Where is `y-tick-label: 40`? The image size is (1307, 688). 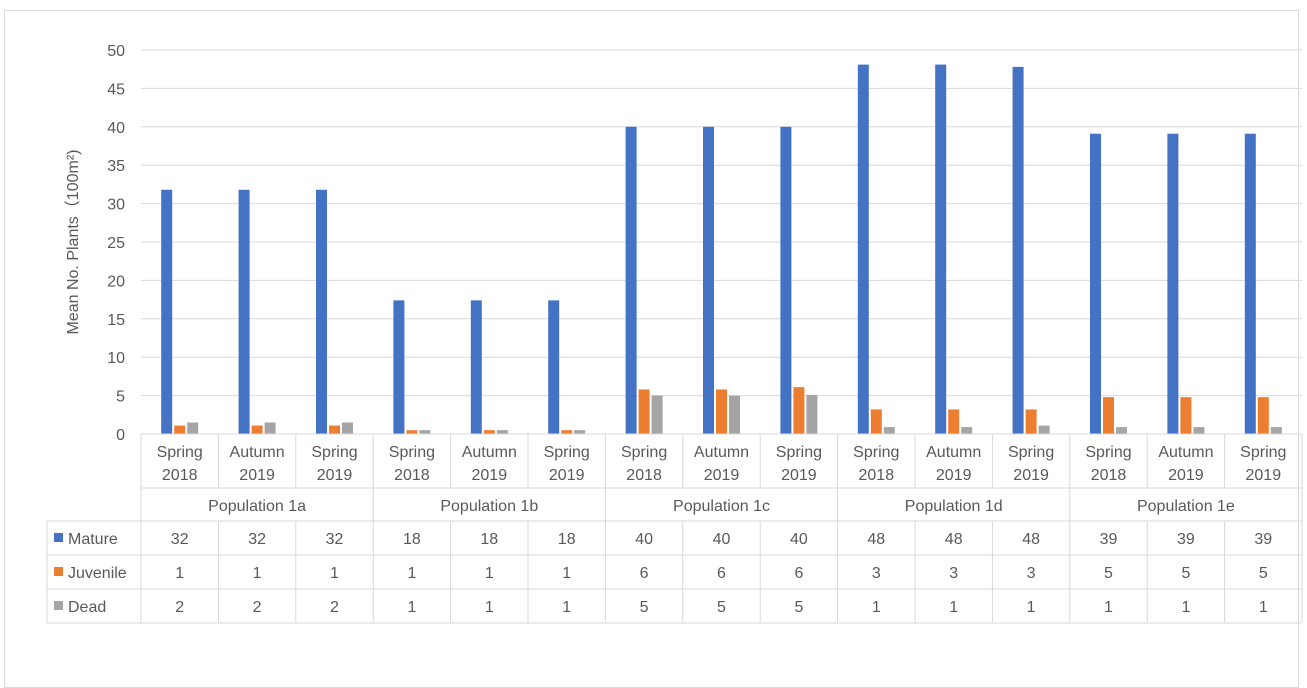
y-tick-label: 40 is located at coordinates (116, 128).